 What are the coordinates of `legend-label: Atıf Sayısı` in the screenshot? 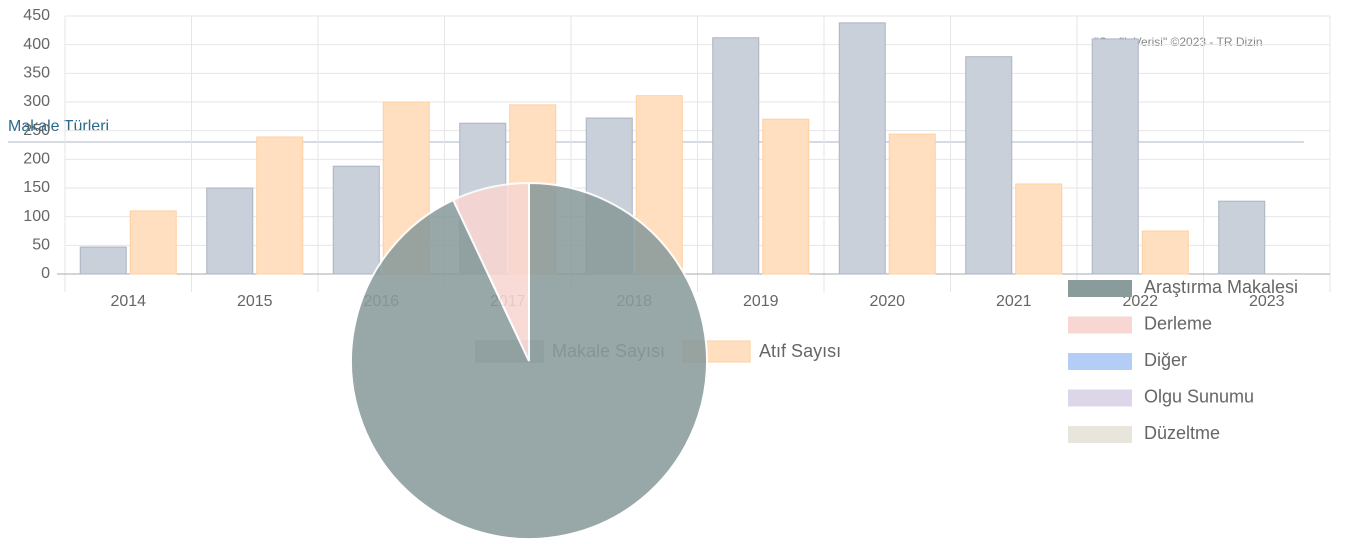 It's located at (800, 351).